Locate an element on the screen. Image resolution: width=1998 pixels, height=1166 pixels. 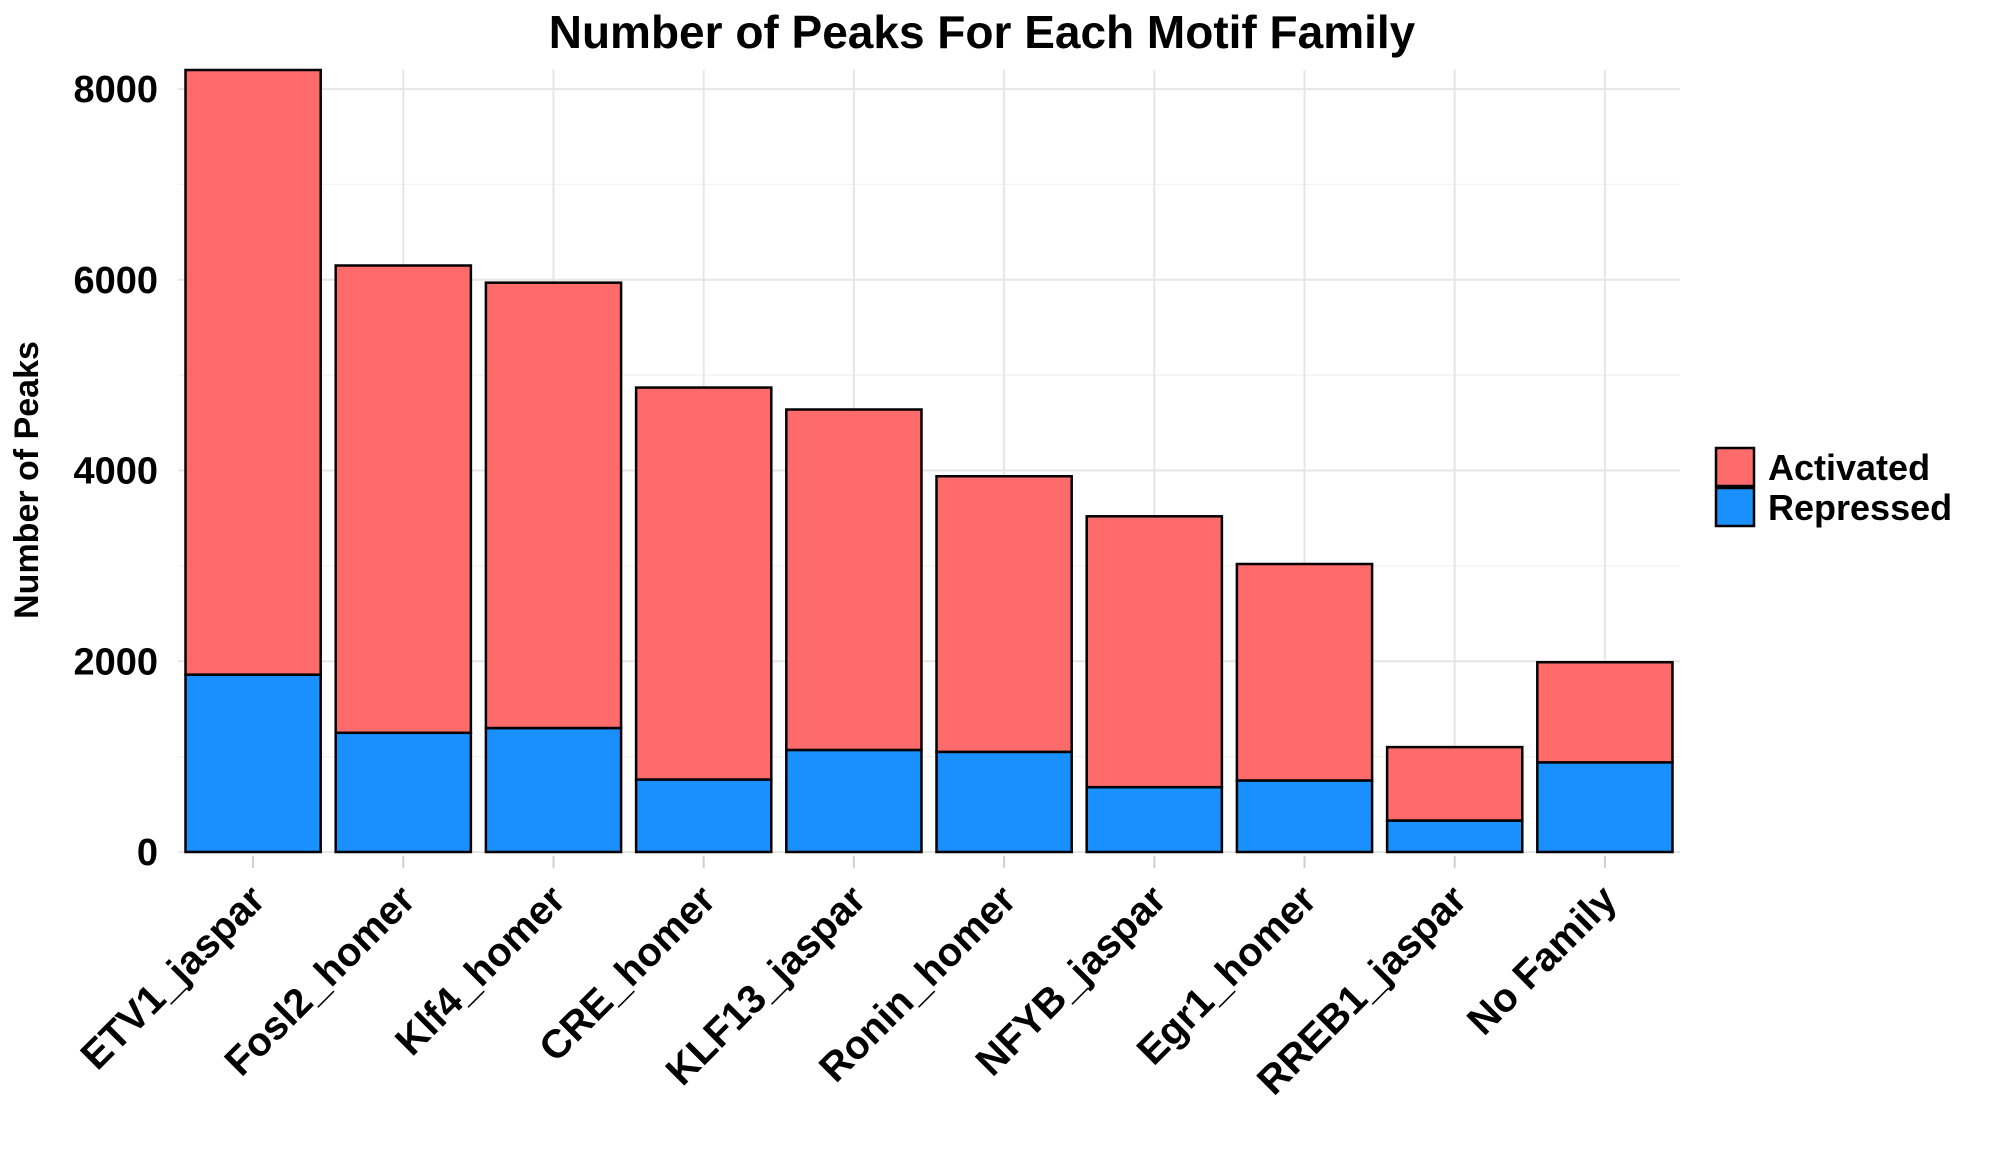
bar-repressed-nfyb-jaspar is located at coordinates (1154, 819).